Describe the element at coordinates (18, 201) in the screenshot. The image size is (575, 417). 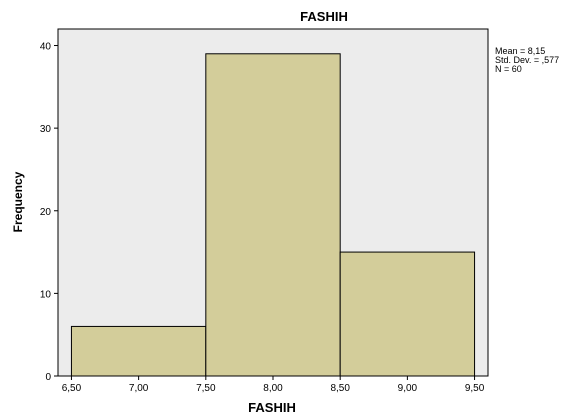
I see `y-axis-label: Frequency` at that location.